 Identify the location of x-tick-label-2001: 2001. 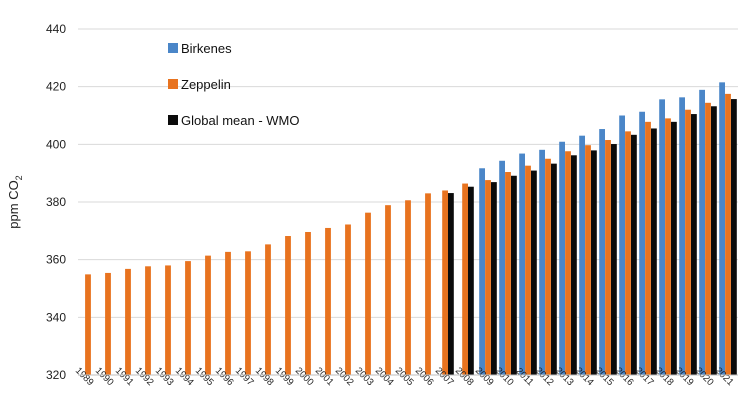
(324, 376).